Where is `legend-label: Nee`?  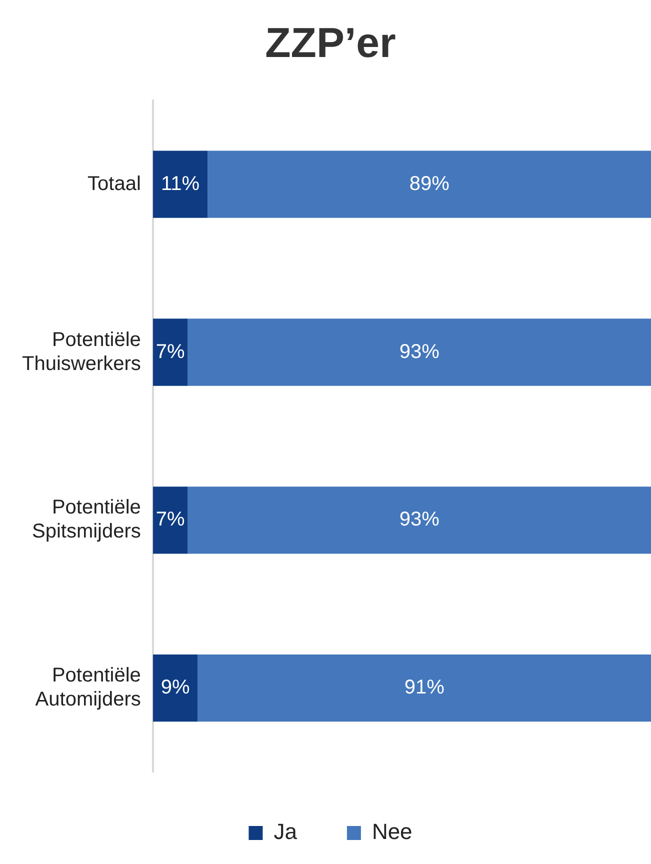
legend-label: Nee is located at coordinates (392, 831).